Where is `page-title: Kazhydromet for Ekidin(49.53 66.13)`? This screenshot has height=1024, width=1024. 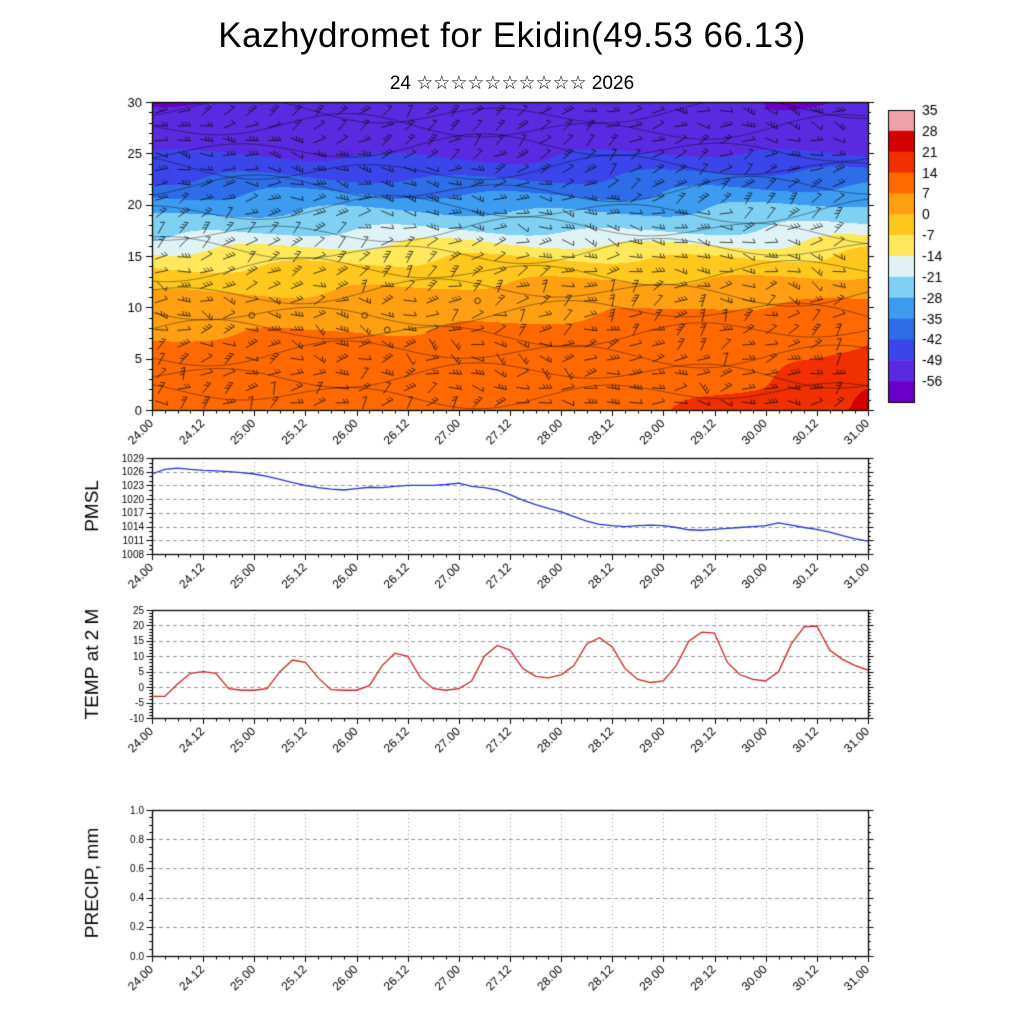 page-title: Kazhydromet for Ekidin(49.53 66.13) is located at coordinates (512, 35).